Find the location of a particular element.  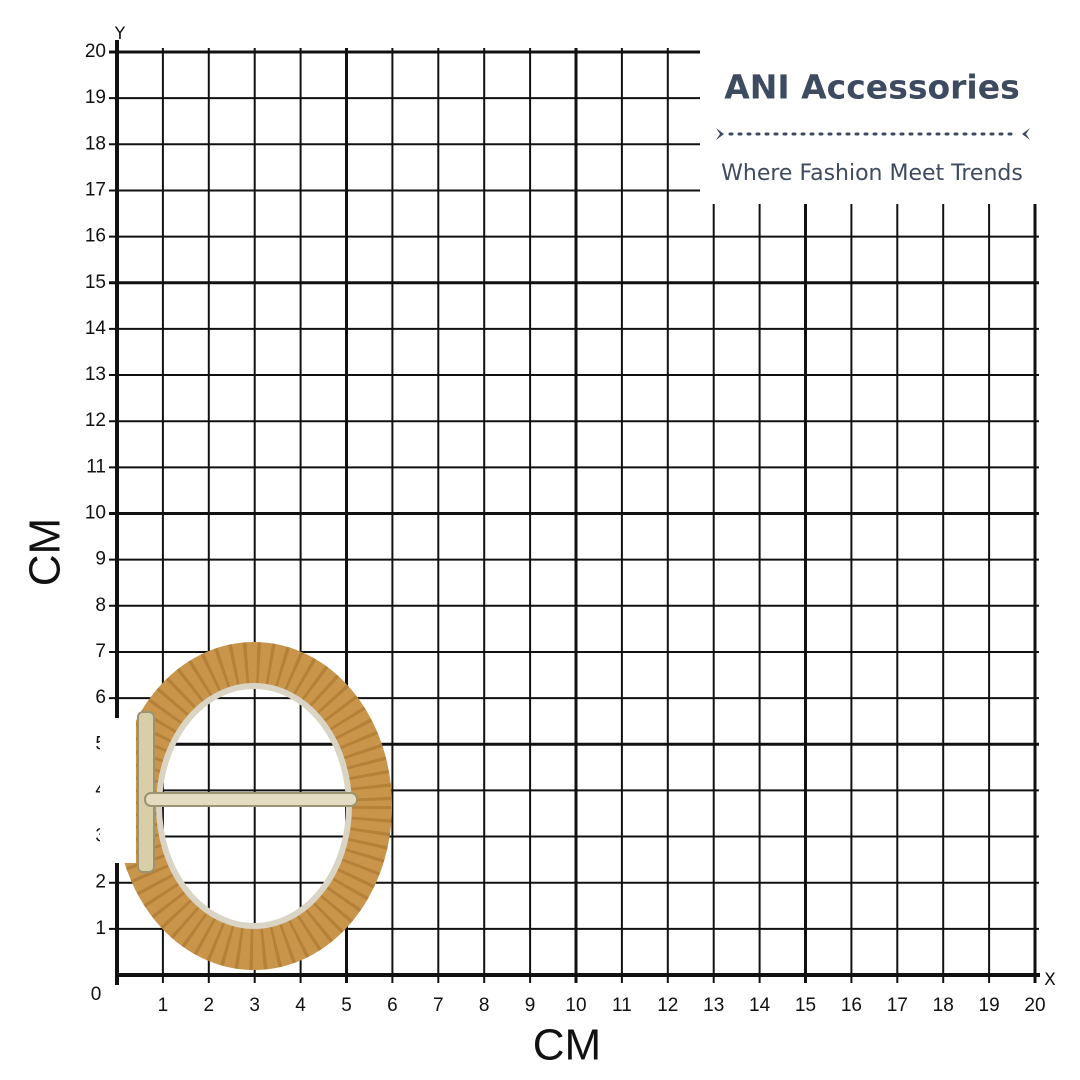

divider-right-arrow is located at coordinates (1026, 134).